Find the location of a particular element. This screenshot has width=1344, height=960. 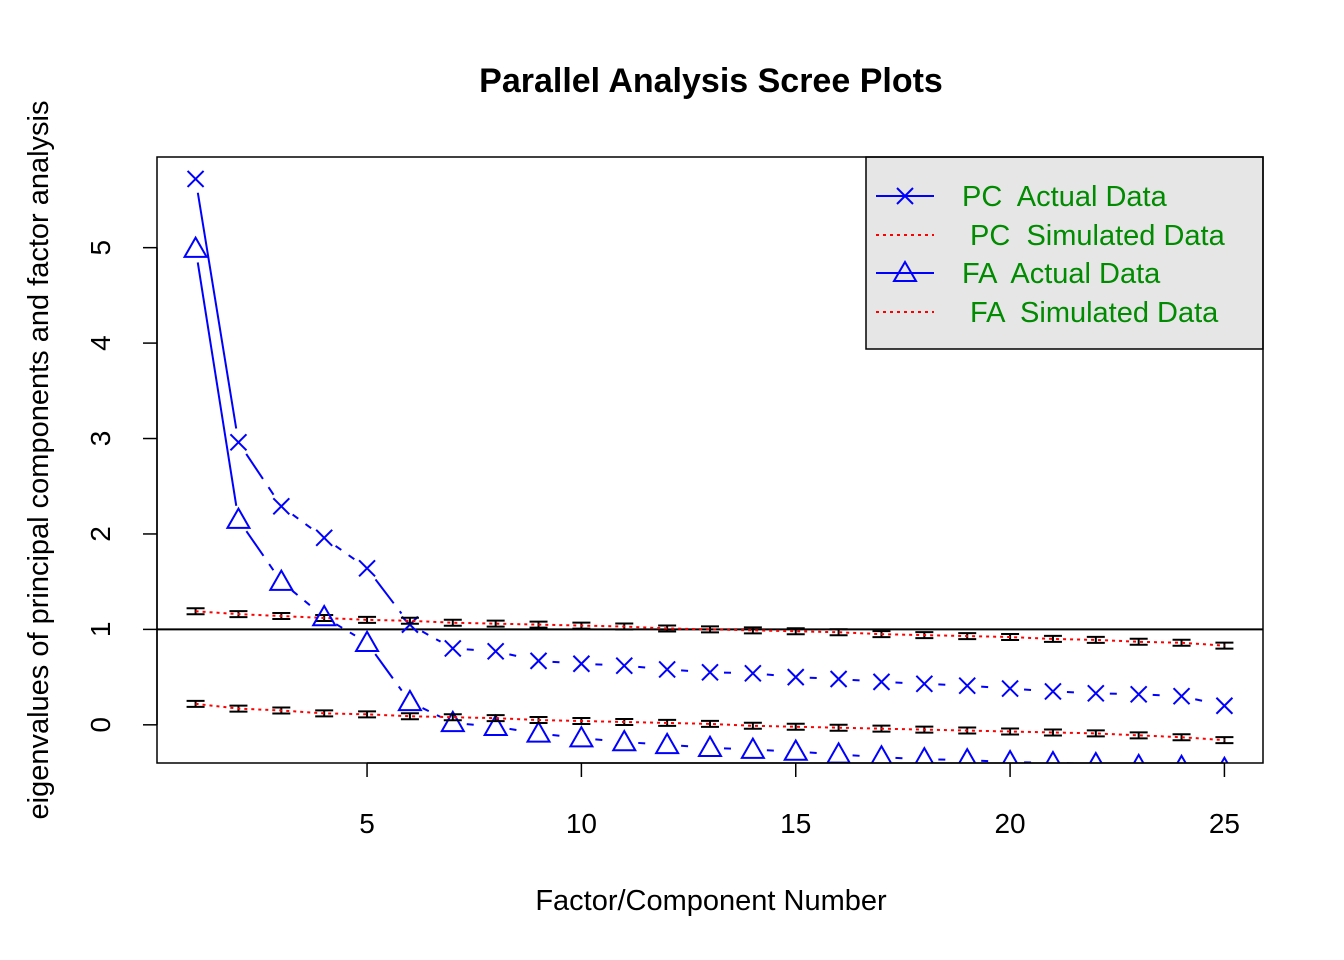

y-tick-label: 4 is located at coordinates (100, 343).